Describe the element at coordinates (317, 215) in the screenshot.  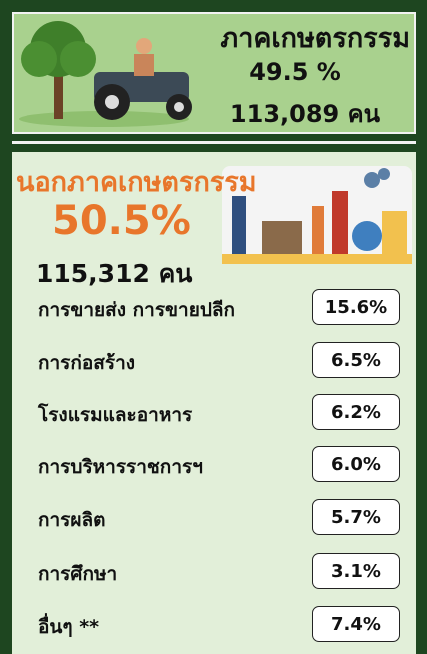
I see `factory-illustration` at that location.